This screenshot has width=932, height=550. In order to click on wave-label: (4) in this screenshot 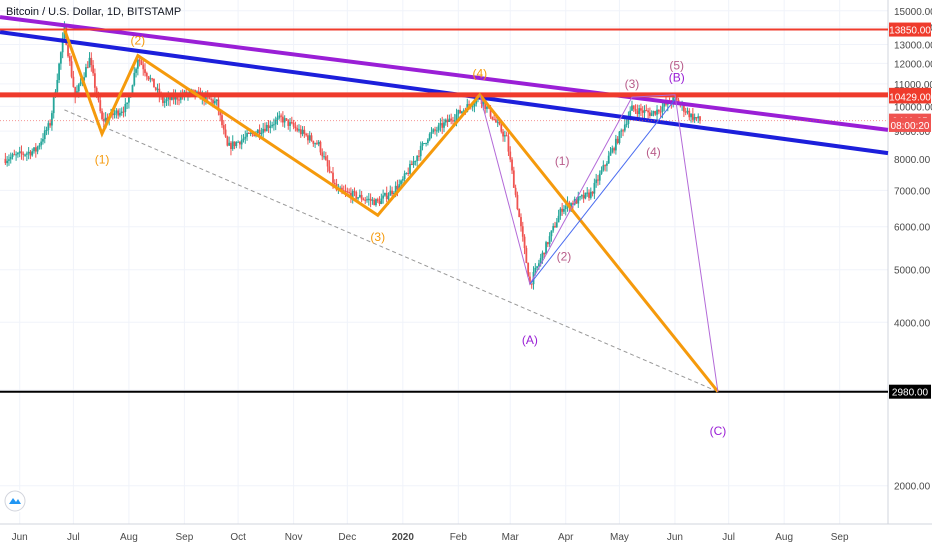, I will do `click(653, 152)`.